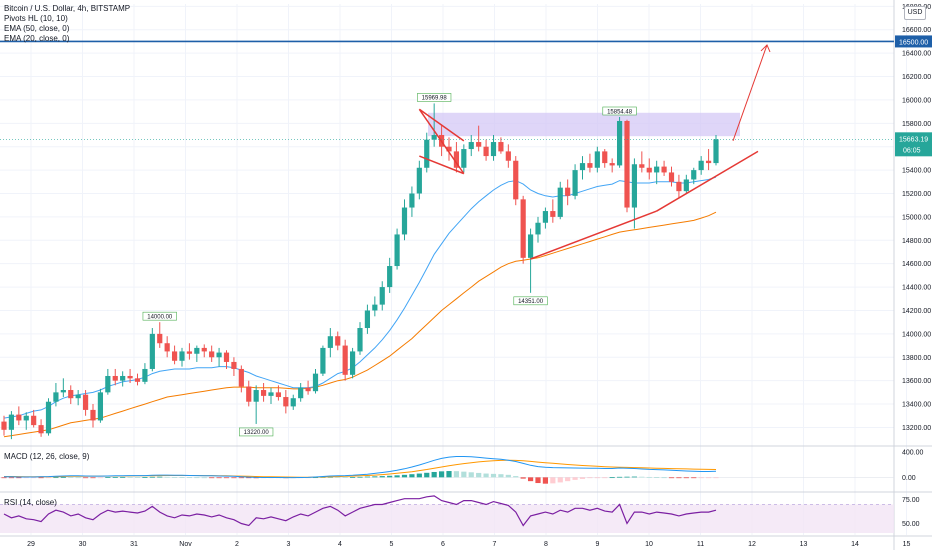  I want to click on pivot-label: 13220.00, so click(256, 432).